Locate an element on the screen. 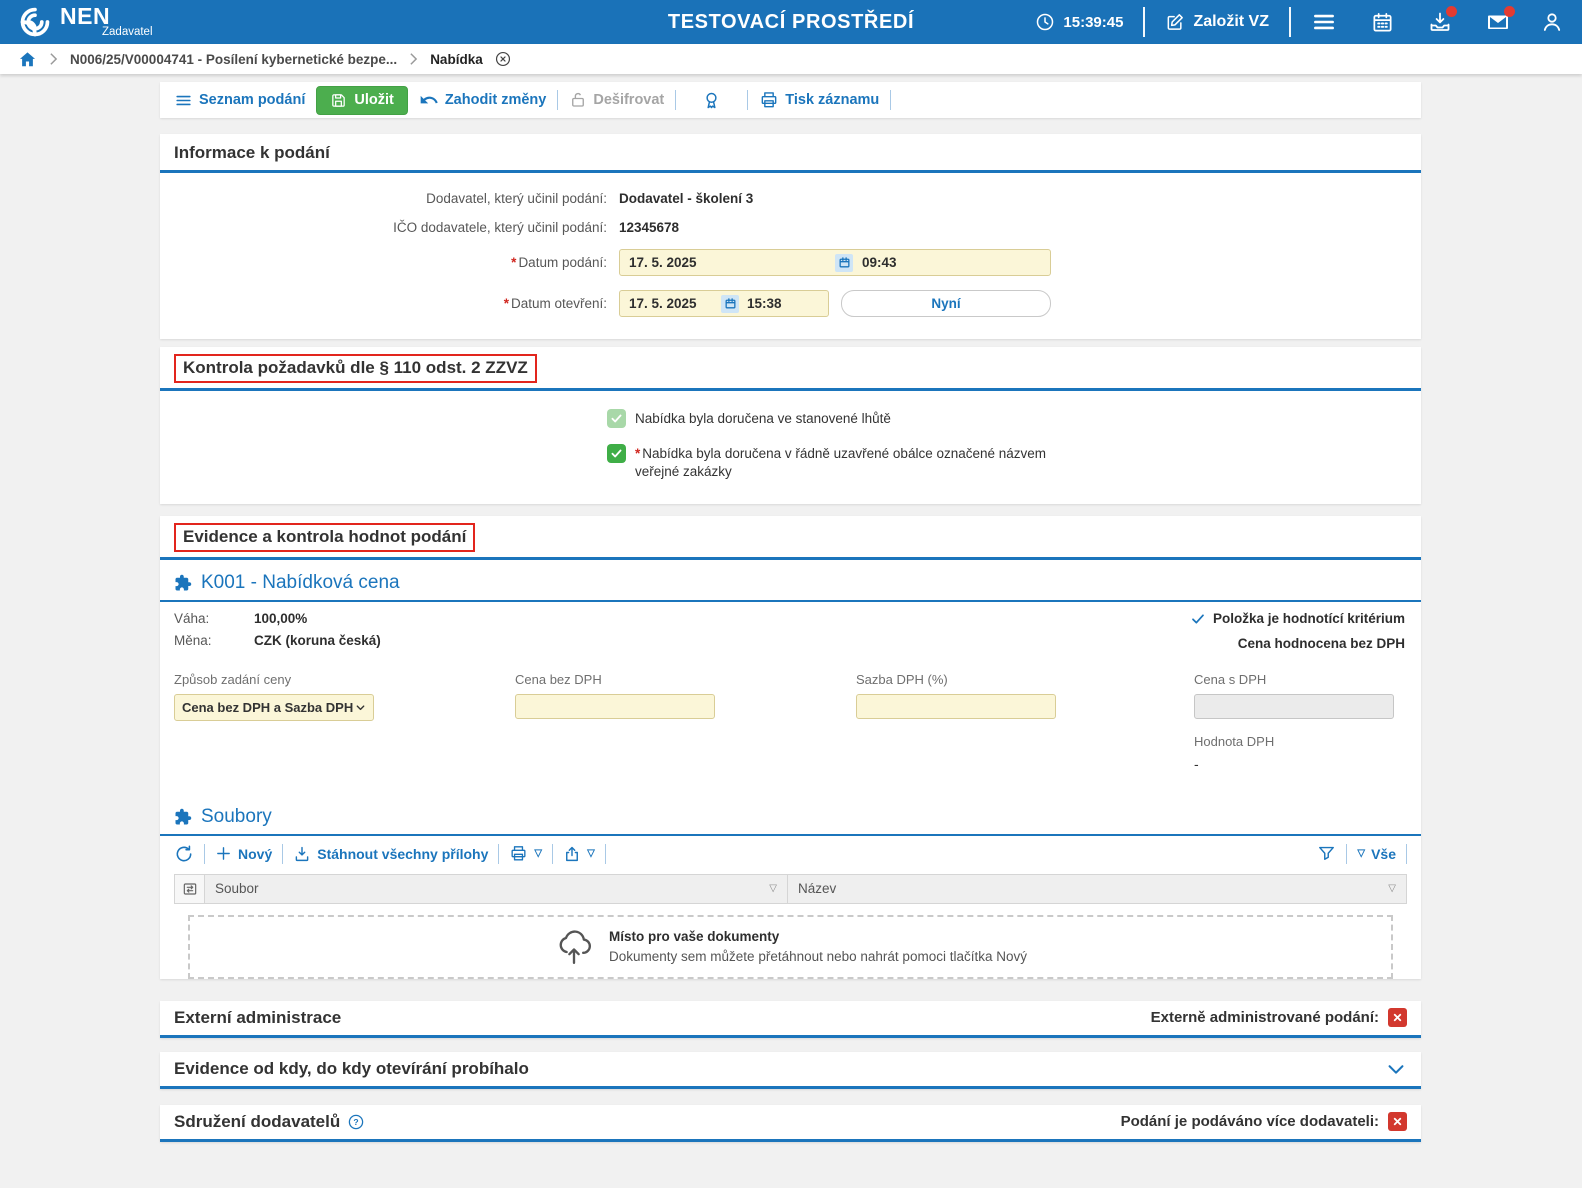  column-settings-button is located at coordinates (190, 888).